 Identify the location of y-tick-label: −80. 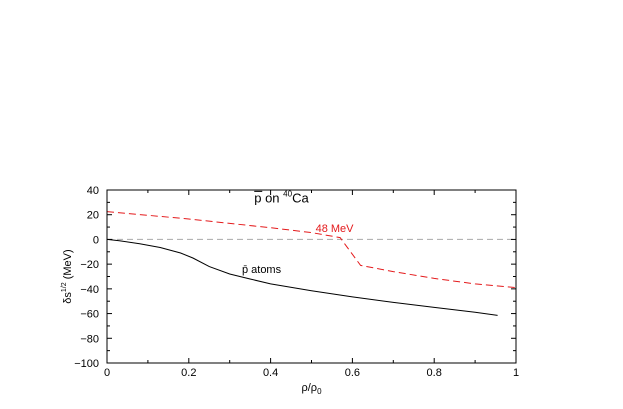
(89, 339).